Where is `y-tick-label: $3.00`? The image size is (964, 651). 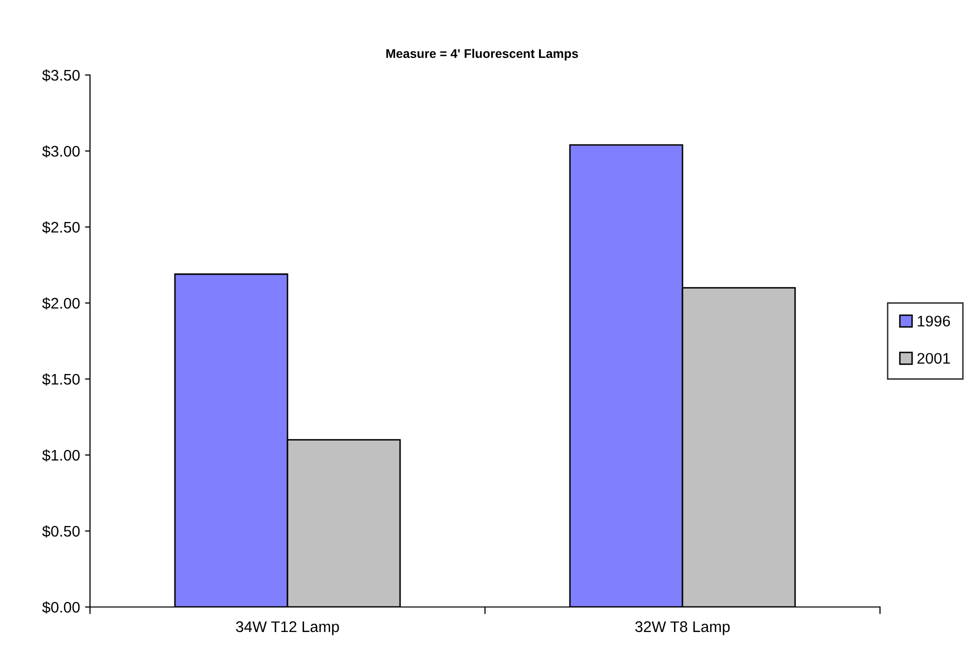 y-tick-label: $3.00 is located at coordinates (61, 151).